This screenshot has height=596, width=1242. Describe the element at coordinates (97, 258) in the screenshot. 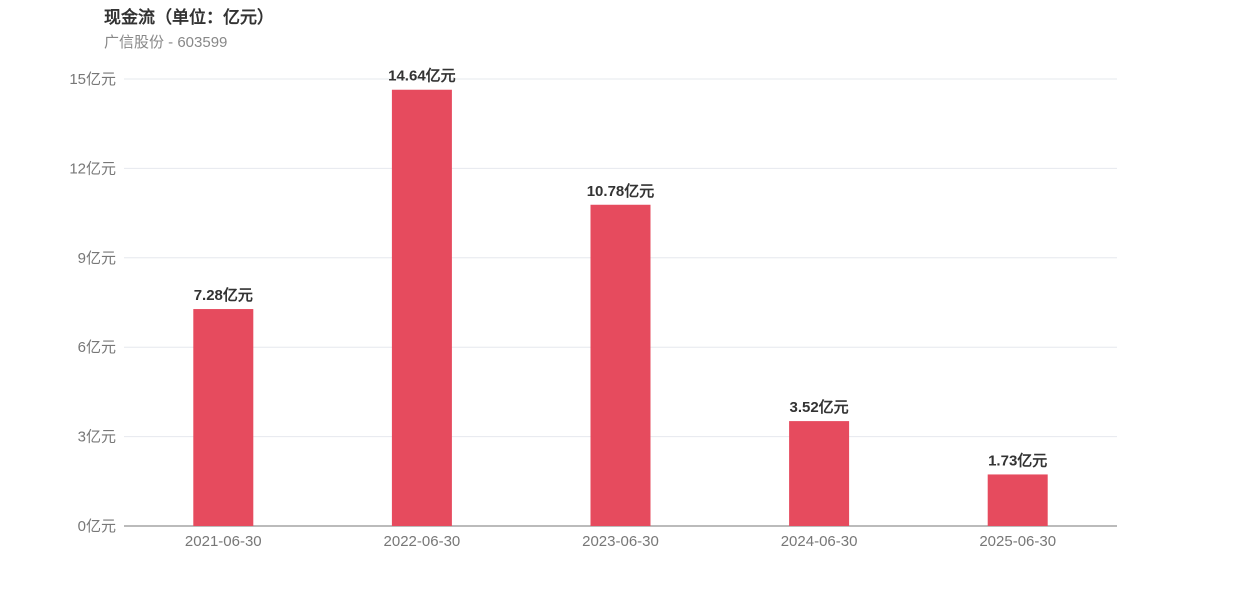

I see `y-tick-label: 9亿元` at that location.